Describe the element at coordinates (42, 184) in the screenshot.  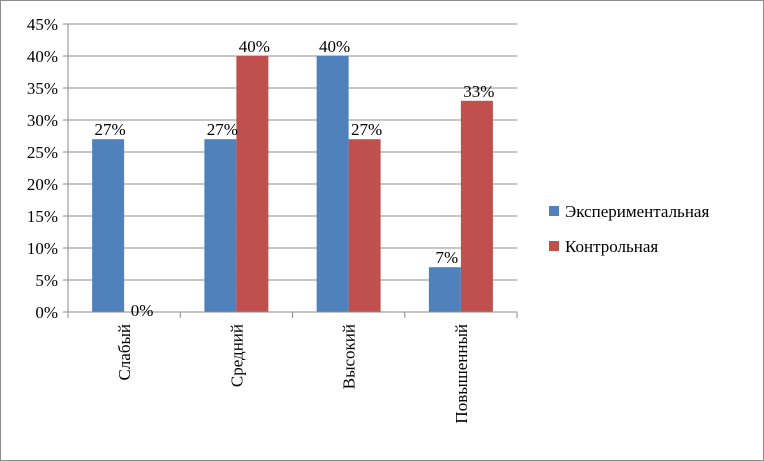
I see `y-tick-label: 20%` at that location.